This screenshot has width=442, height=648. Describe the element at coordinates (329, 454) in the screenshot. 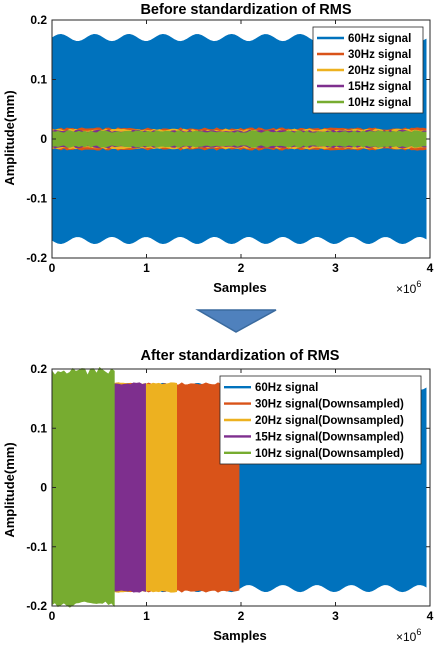

I see `legend-entry: 10Hz signal(Downsampled)` at that location.